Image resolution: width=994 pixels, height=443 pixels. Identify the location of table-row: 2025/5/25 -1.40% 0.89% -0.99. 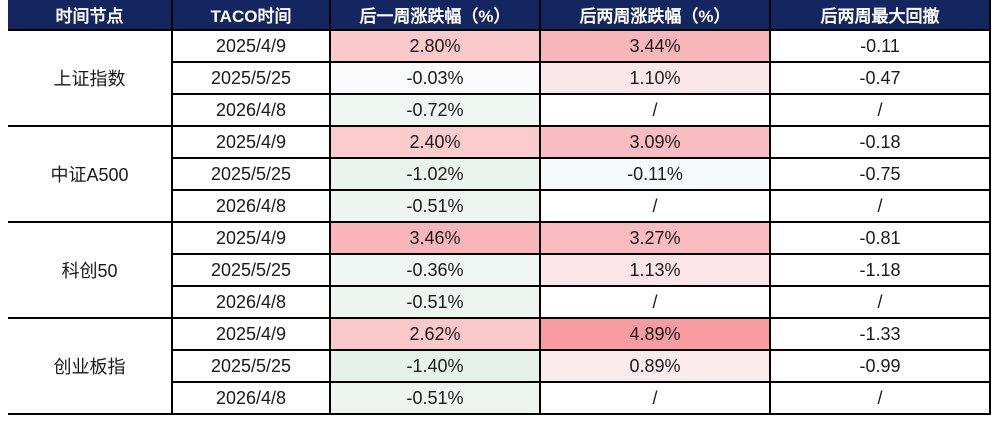
(499, 366).